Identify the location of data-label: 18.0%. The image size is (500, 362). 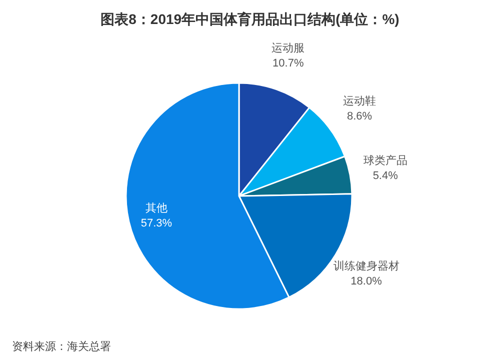
(366, 281).